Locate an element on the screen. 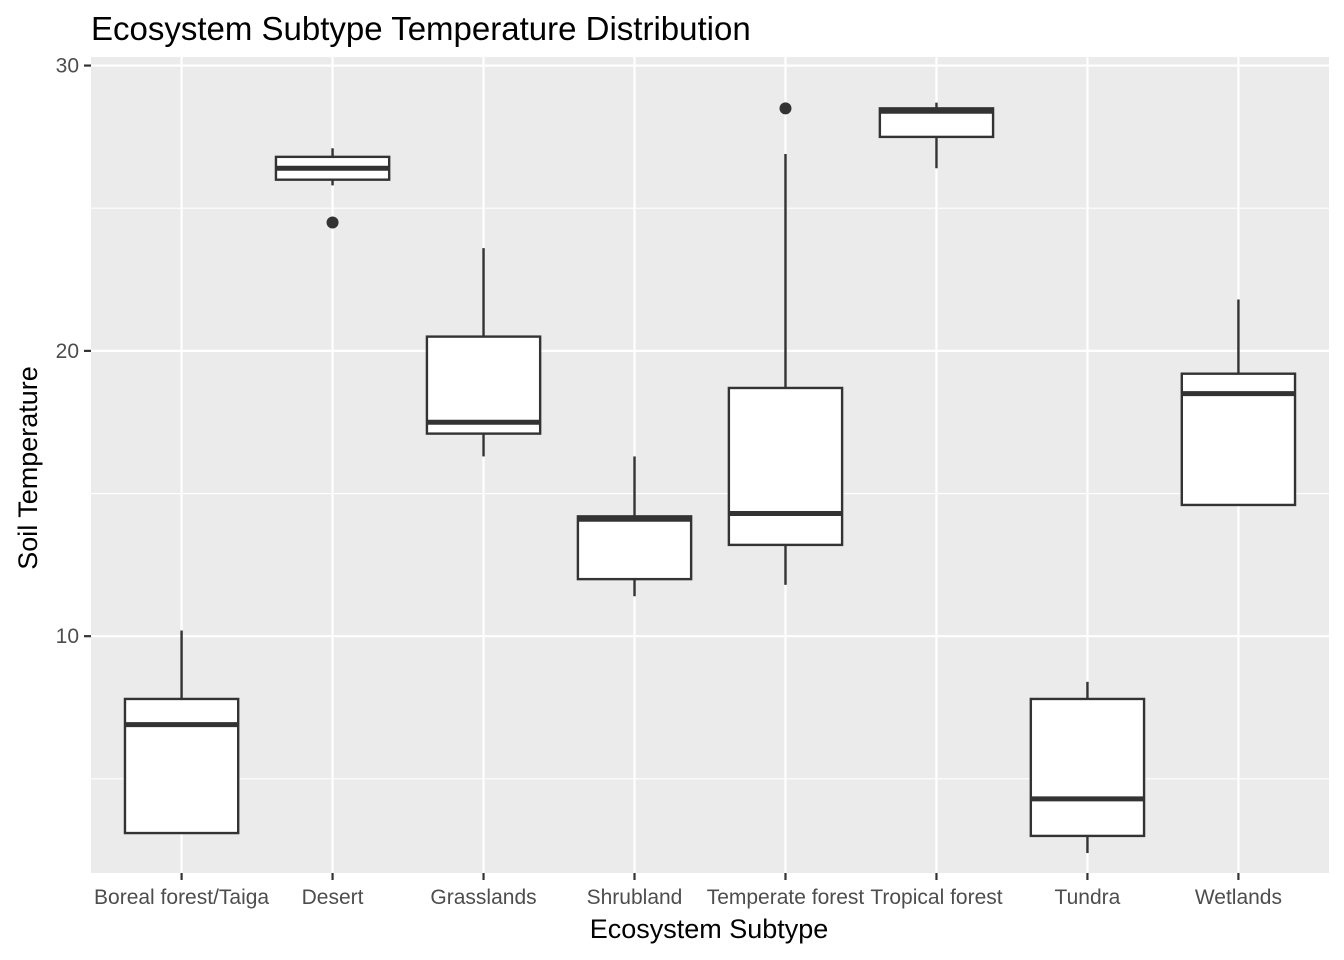  box-shrubland is located at coordinates (634, 526).